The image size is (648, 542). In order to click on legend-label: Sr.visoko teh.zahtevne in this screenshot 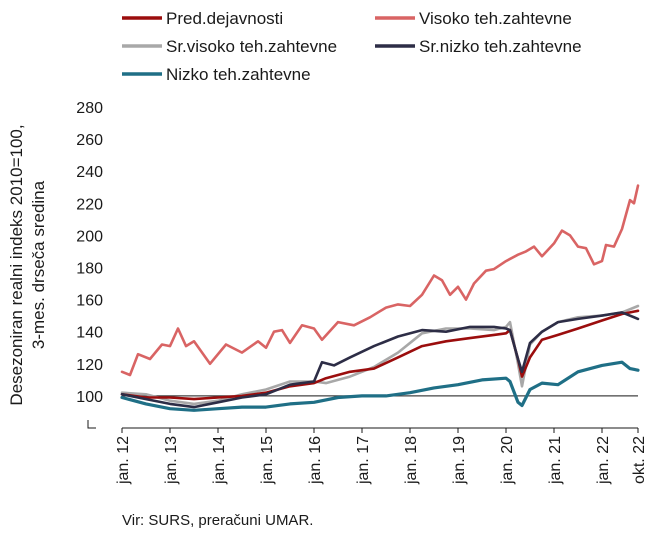, I will do `click(251, 46)`.